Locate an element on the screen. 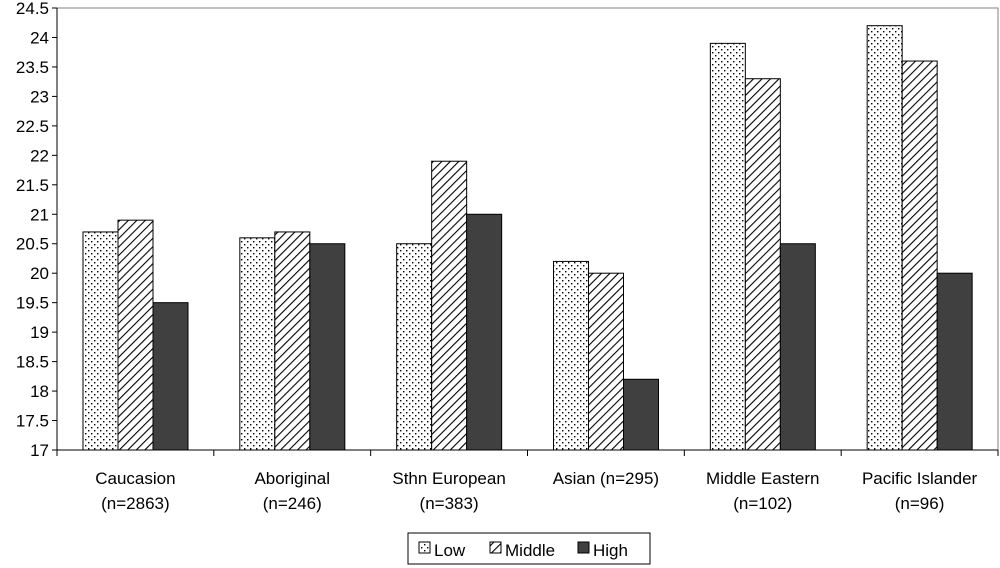 This screenshot has height=568, width=1000. legend-swatch-high is located at coordinates (583, 547).